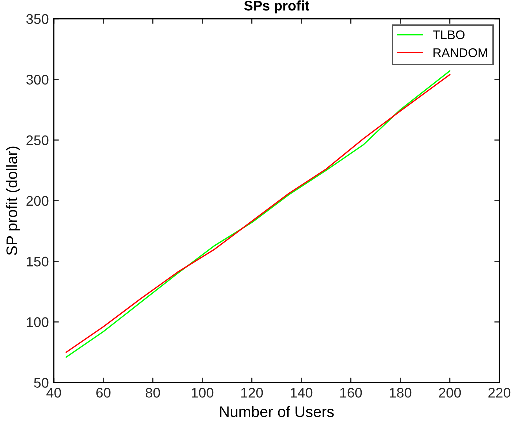 The width and height of the screenshot is (515, 423). Describe the element at coordinates (277, 7) in the screenshot. I see `chart-title: SPs profit` at that location.